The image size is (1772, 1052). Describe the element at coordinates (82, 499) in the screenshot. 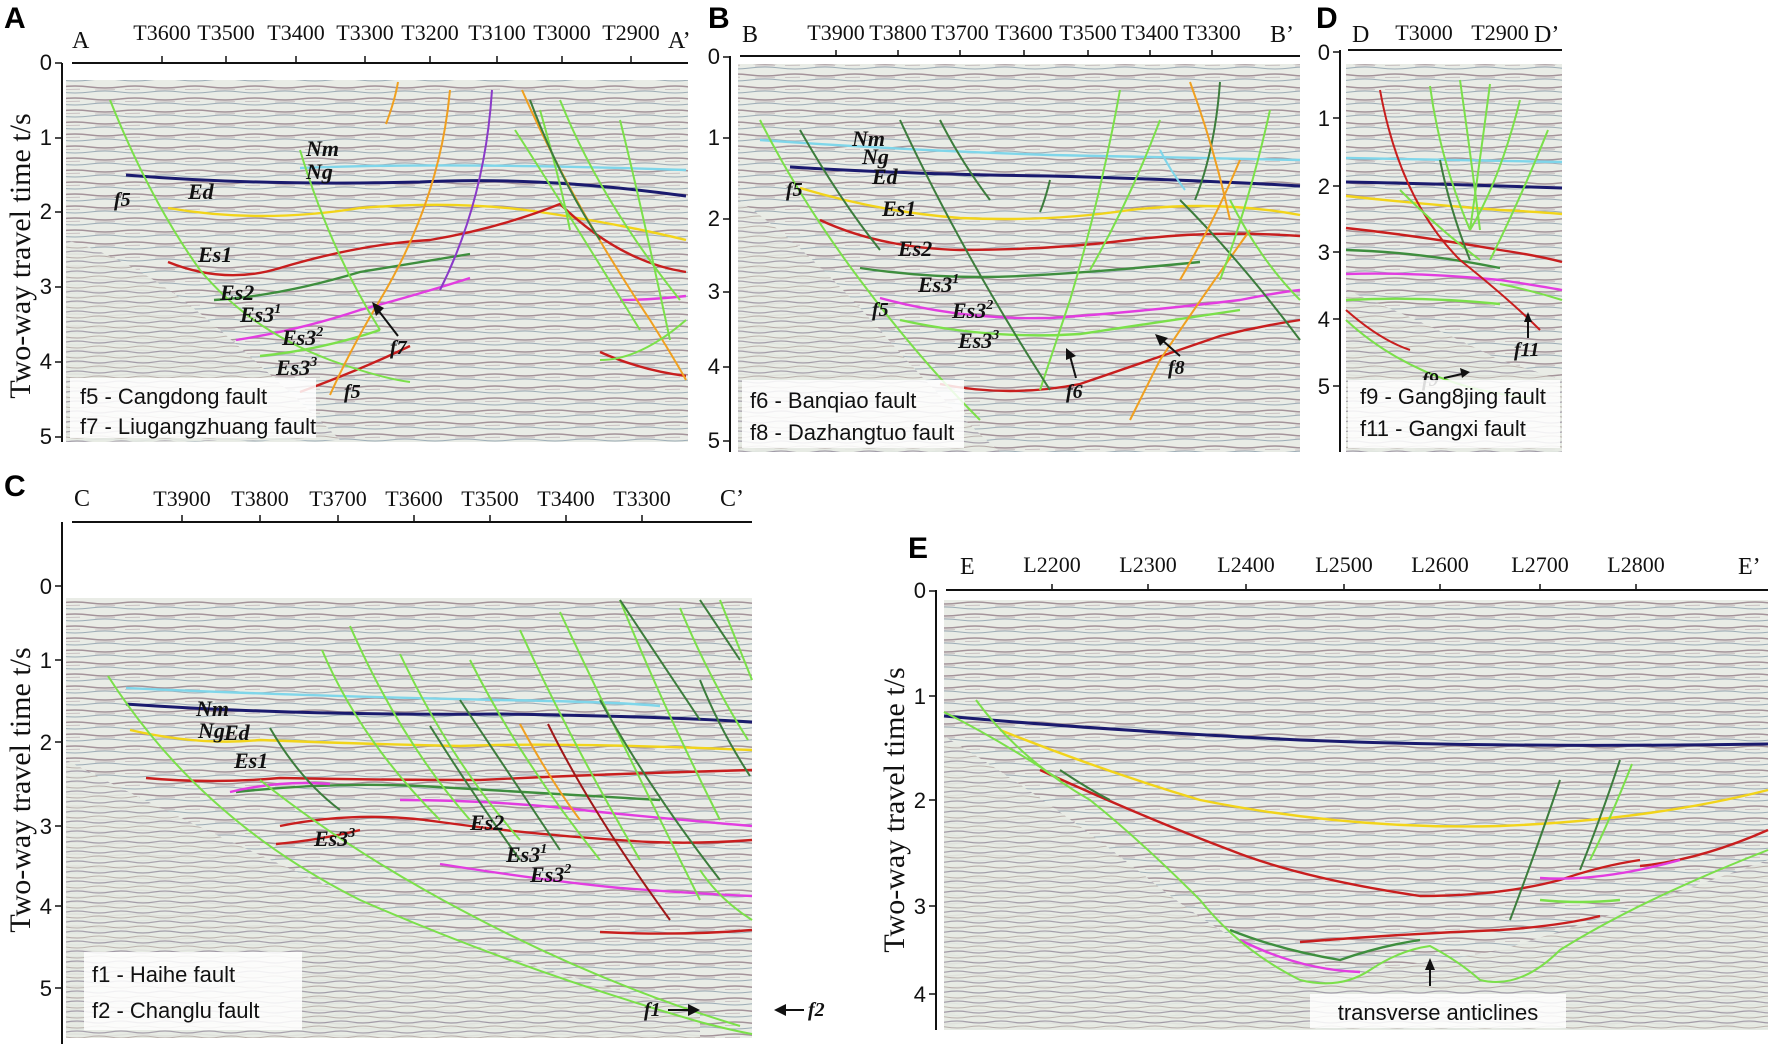

I see `section-start-label: C` at that location.